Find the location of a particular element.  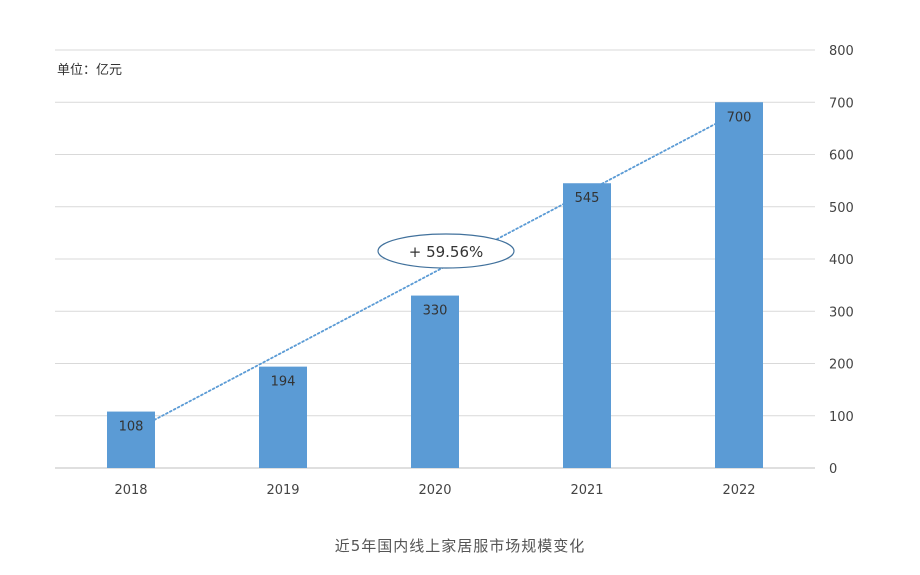

y-axis-ticks: 0 100 200 300 400 500 600 700 800 is located at coordinates (841, 260).